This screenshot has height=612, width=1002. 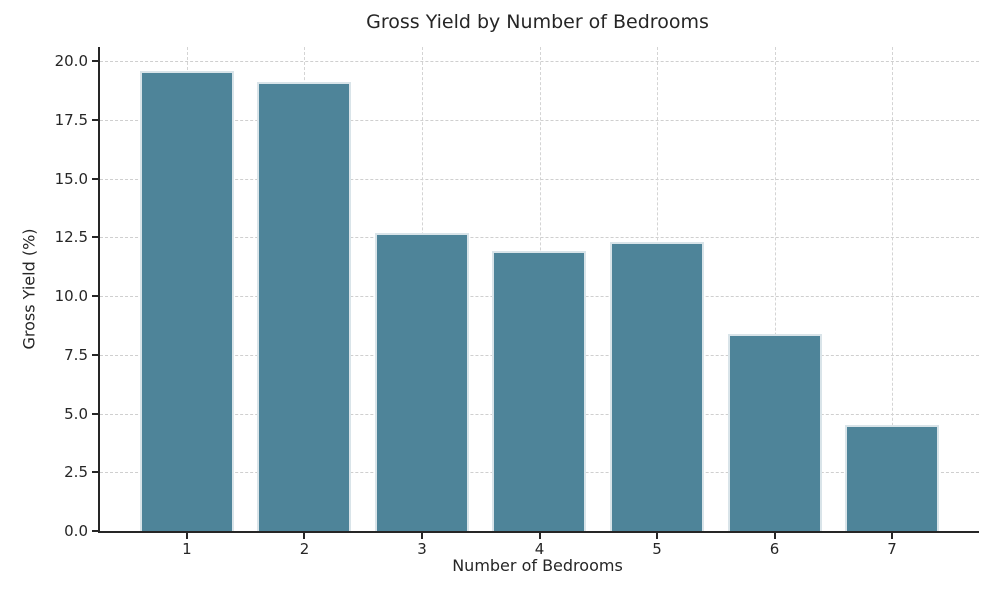 What do you see at coordinates (537, 22) in the screenshot?
I see `chart-title: Gross Yield by Number of Bedrooms` at bounding box center [537, 22].